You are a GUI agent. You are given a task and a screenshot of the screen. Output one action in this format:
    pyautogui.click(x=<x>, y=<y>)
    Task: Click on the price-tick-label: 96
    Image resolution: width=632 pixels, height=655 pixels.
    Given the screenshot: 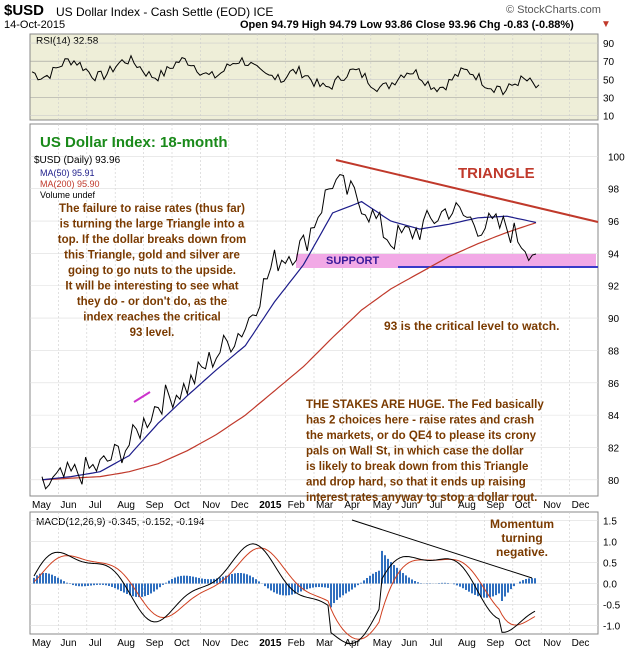 What is the action you would take?
    pyautogui.click(x=614, y=222)
    